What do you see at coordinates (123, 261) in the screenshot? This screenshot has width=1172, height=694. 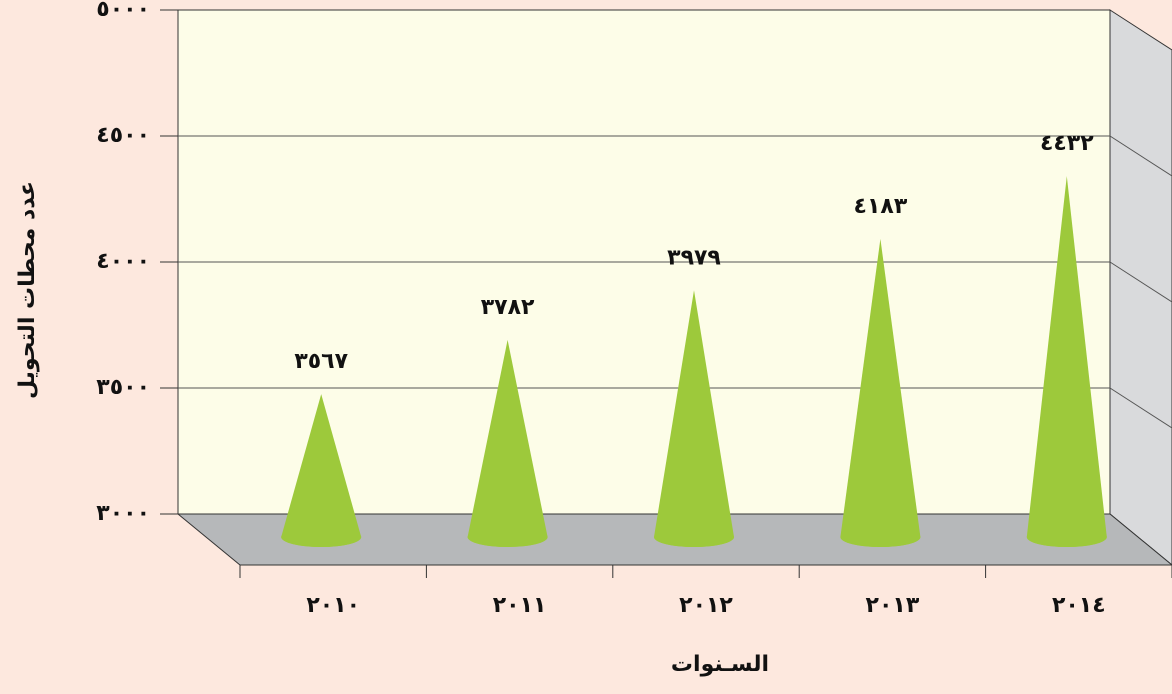 I see `y-tick-label: ٤٠٠٠` at bounding box center [123, 261].